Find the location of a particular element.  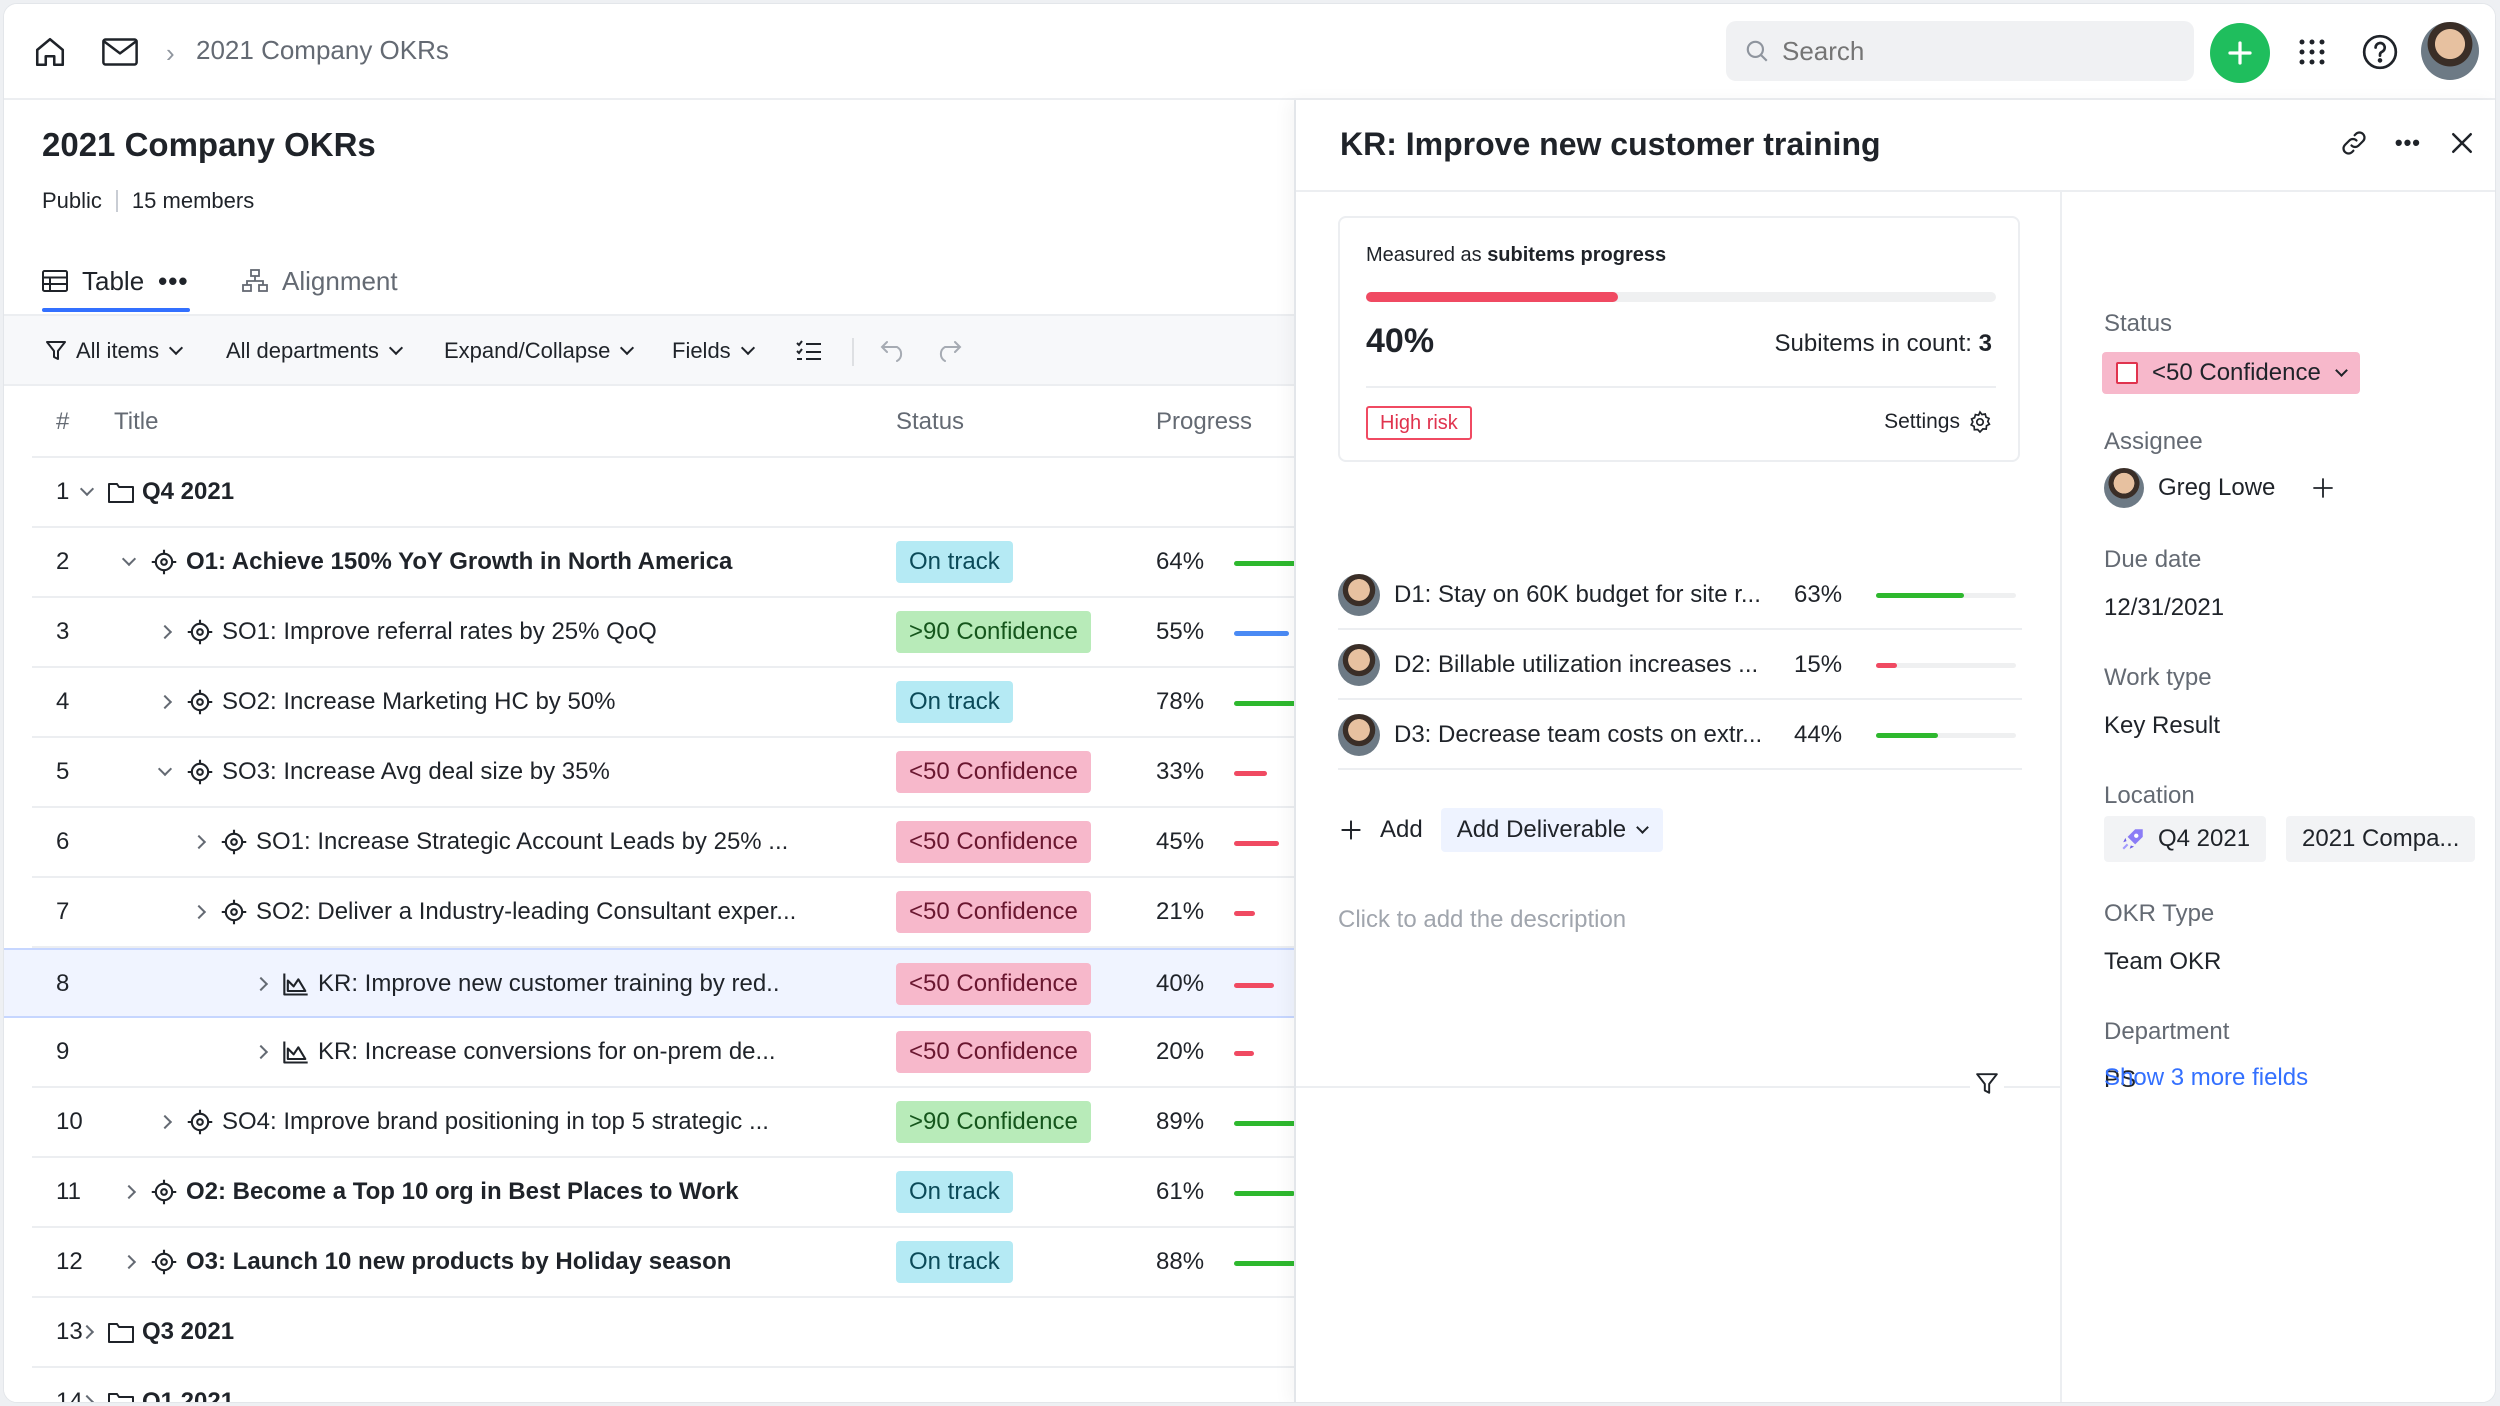

assignee-value: Greg Lowe is located at coordinates (2219, 488).